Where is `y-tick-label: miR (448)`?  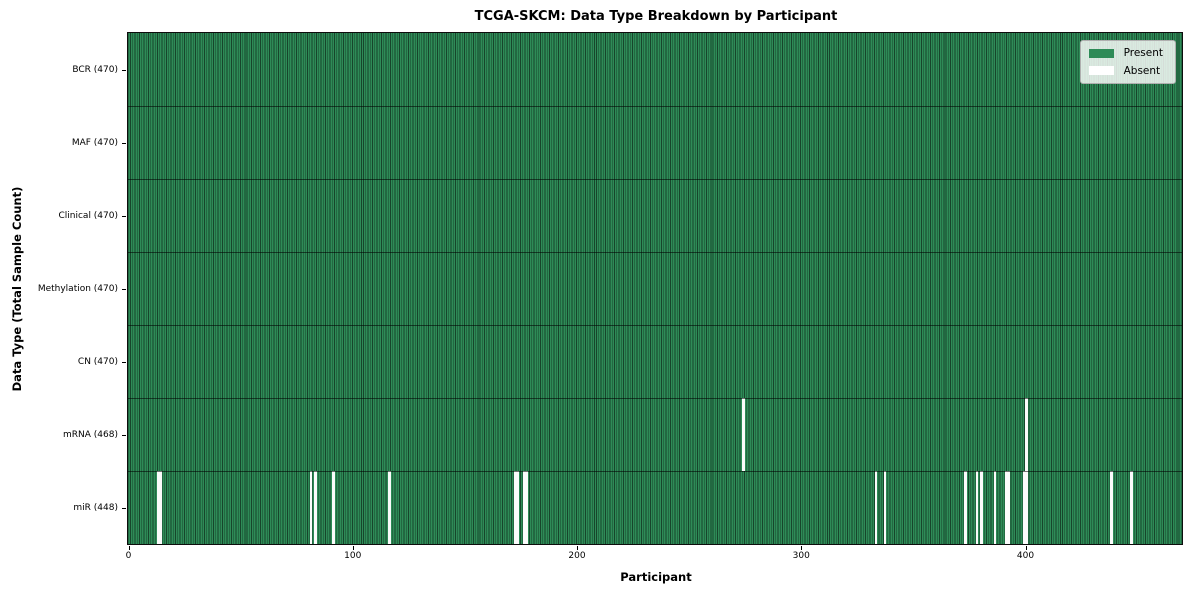
y-tick-label: miR (448) is located at coordinates (95, 508).